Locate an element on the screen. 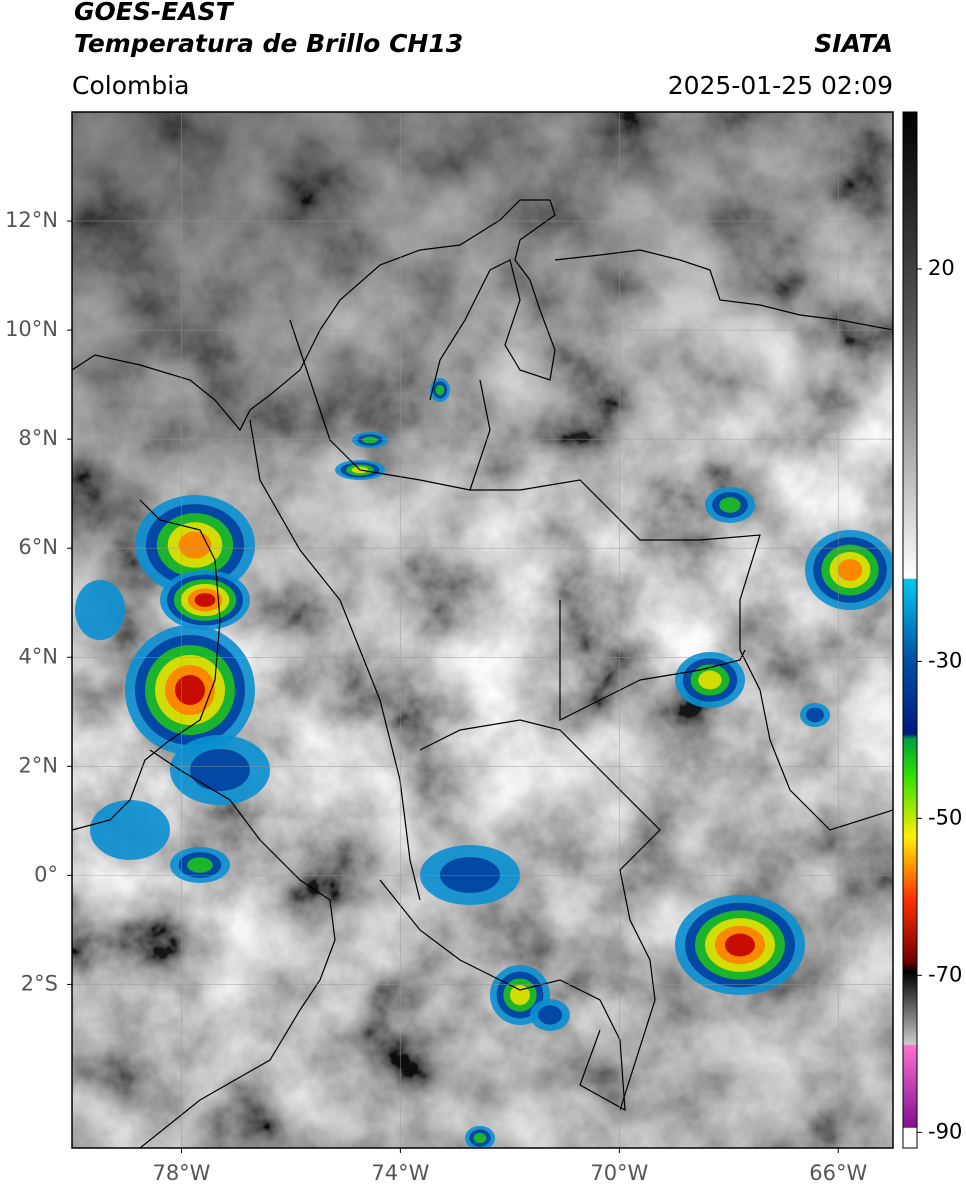 This screenshot has width=966, height=1190. lon-tick-label: 66°W is located at coordinates (838, 1173).